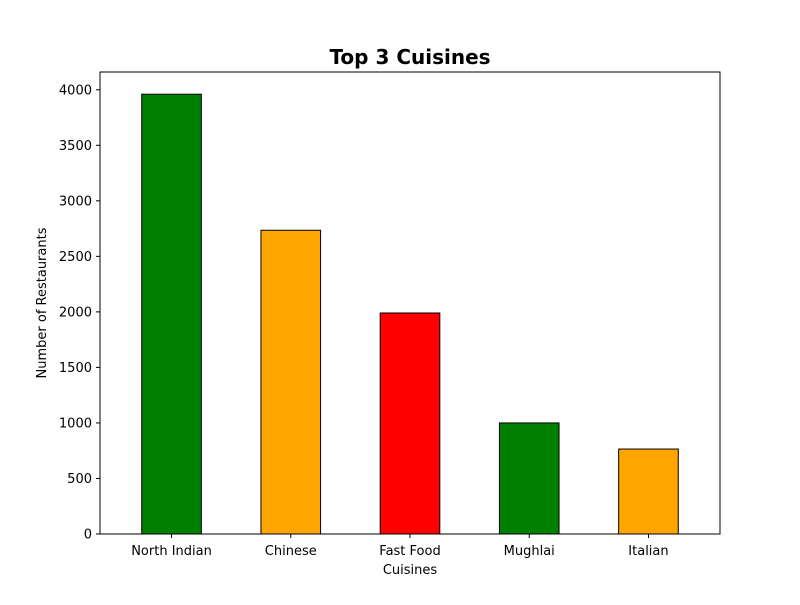 The width and height of the screenshot is (800, 605). What do you see at coordinates (75, 201) in the screenshot?
I see `y-tick-label: 3000` at bounding box center [75, 201].